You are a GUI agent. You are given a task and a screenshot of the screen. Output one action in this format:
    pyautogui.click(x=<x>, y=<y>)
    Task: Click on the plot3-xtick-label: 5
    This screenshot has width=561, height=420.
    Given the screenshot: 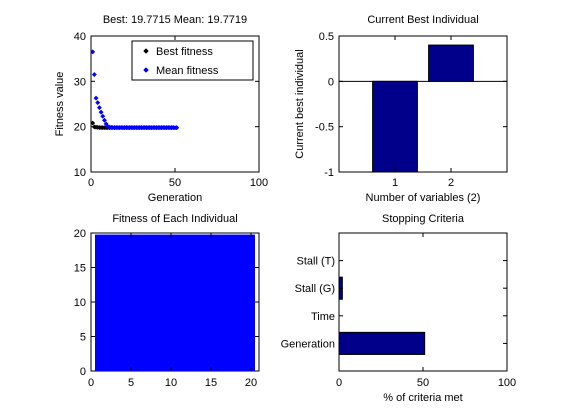 What is the action you would take?
    pyautogui.click(x=131, y=383)
    